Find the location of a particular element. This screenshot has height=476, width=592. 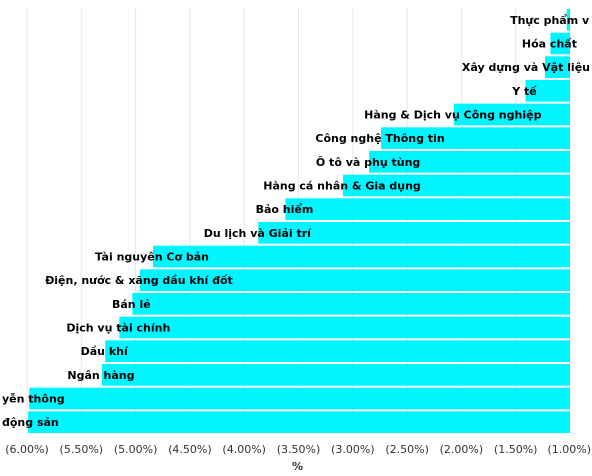

x-tick-label: (3.50%) is located at coordinates (299, 449).